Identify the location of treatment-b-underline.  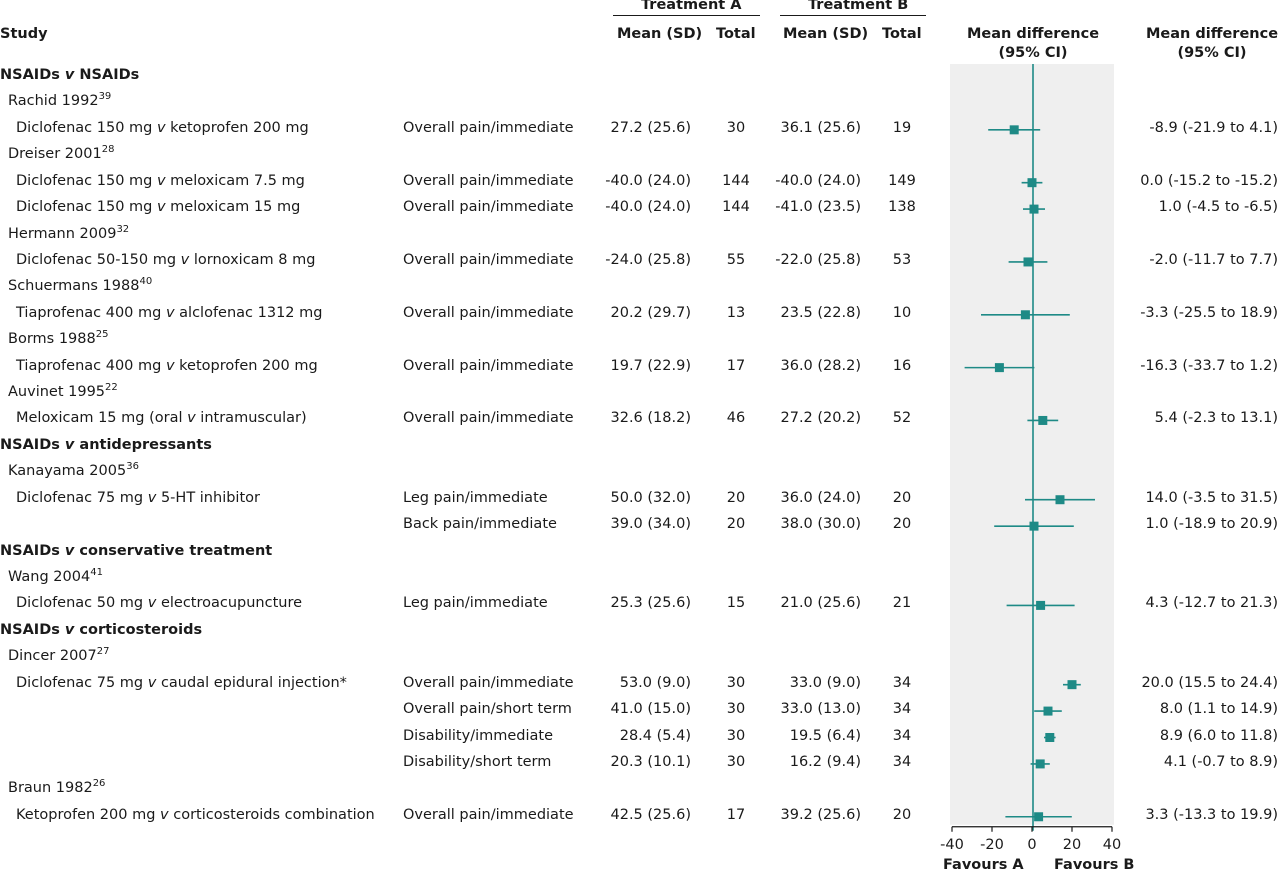
(853, 15).